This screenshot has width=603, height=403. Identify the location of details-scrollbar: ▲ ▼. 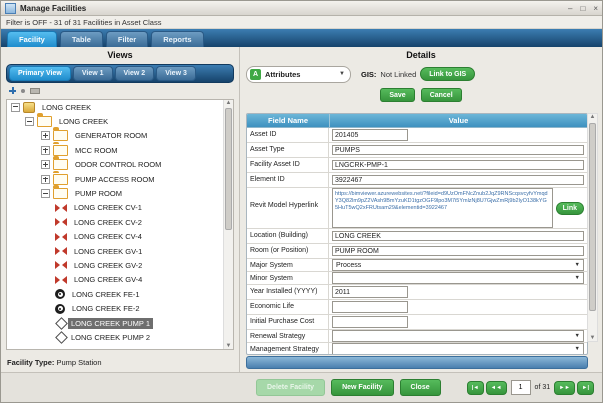
(592, 227).